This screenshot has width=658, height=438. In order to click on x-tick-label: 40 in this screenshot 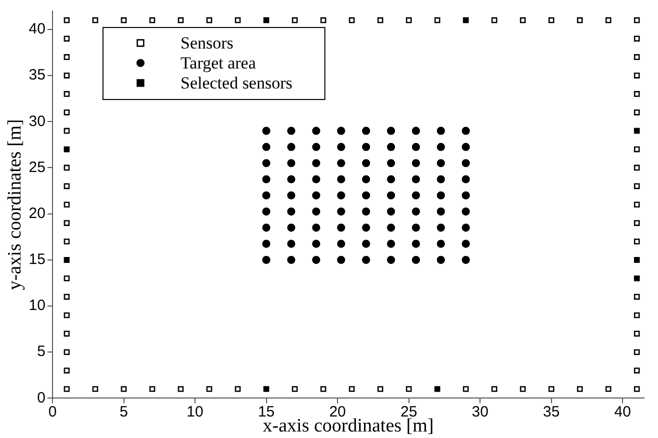, I will do `click(622, 411)`.